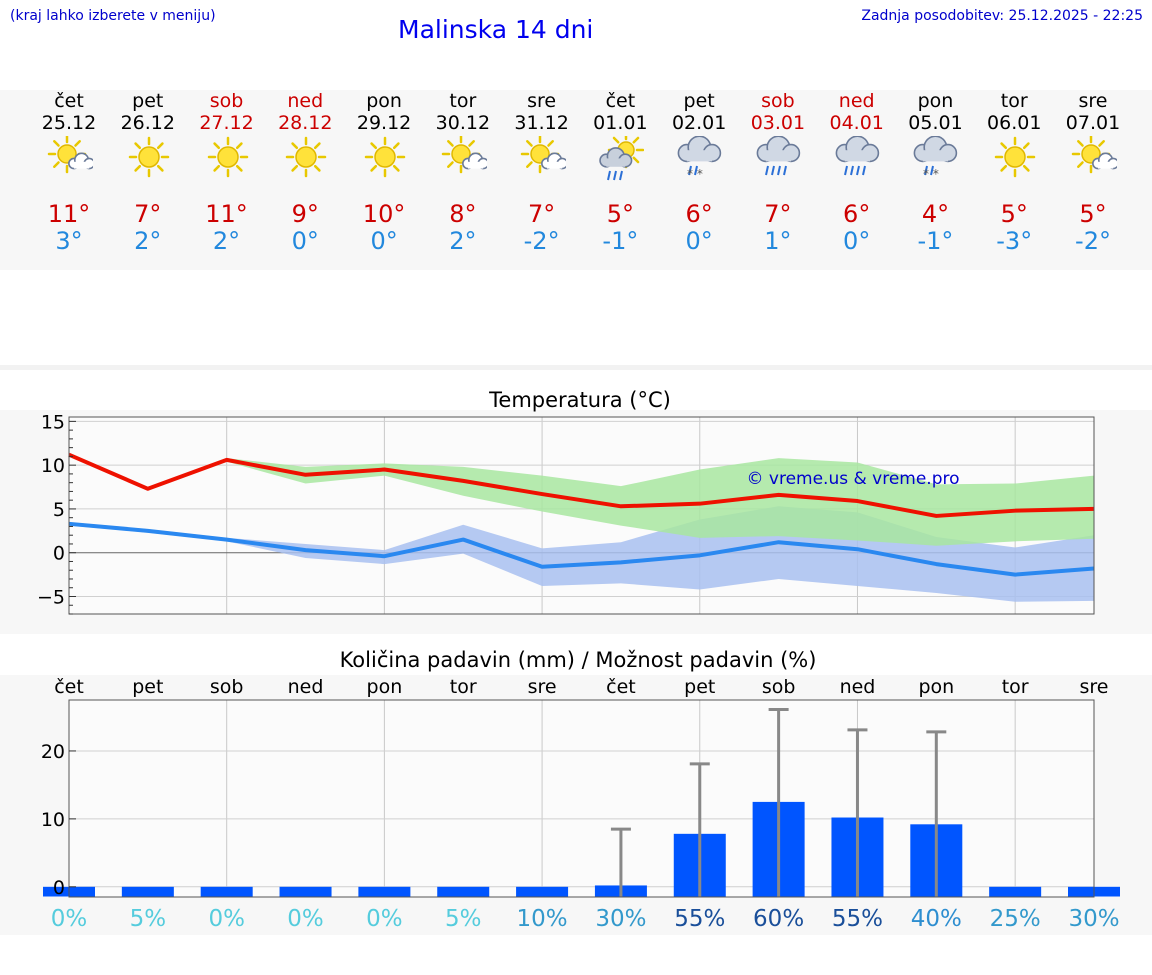 The width and height of the screenshot is (1152, 975). What do you see at coordinates (856, 101) in the screenshot?
I see `day-name: ned` at bounding box center [856, 101].